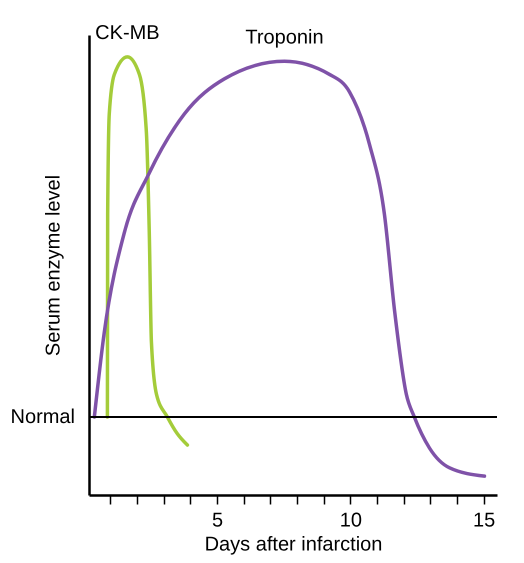 Image resolution: width=524 pixels, height=563 pixels. Describe the element at coordinates (484, 521) in the screenshot. I see `x-tick-label: 15` at that location.